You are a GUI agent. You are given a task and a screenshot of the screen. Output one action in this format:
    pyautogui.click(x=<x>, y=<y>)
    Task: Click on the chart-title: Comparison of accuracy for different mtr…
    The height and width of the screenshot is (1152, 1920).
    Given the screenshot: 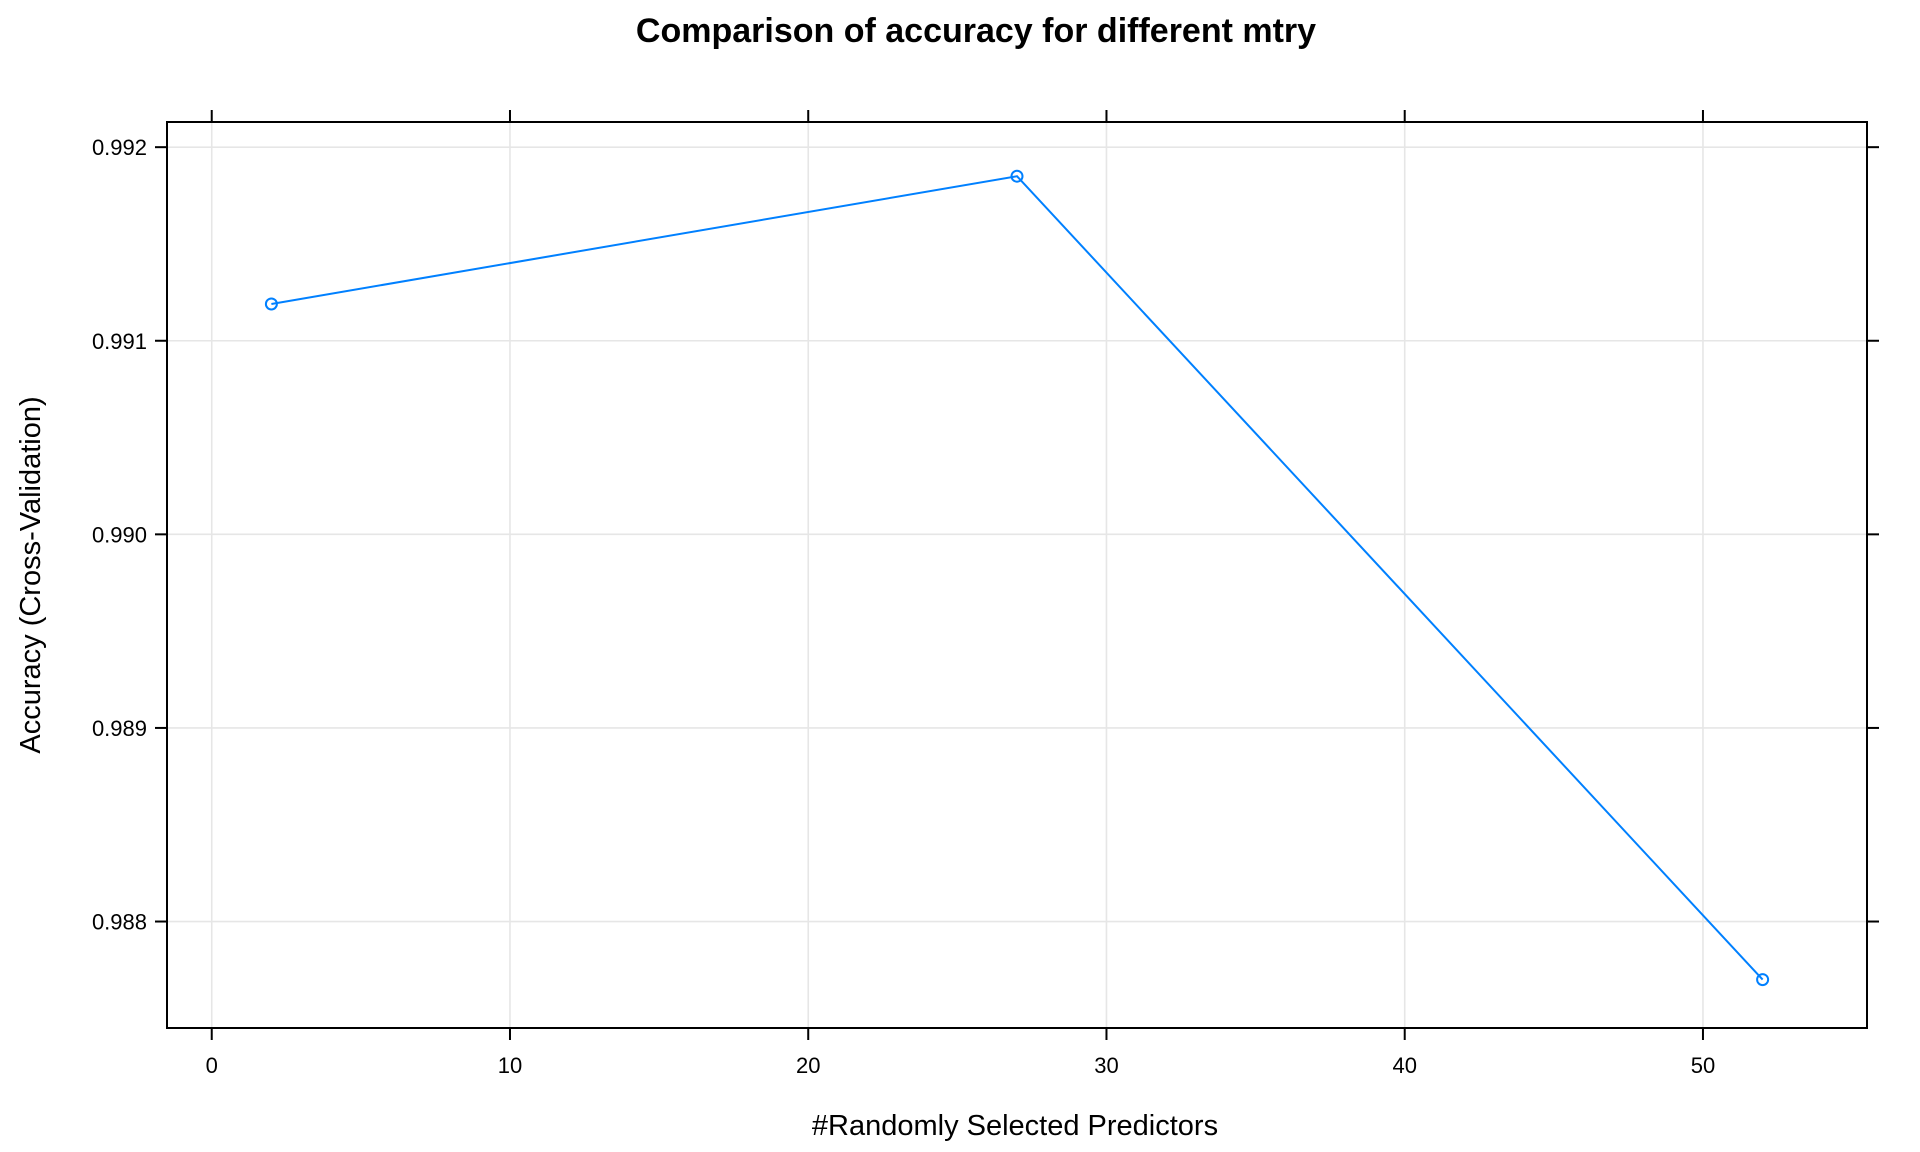 What is the action you would take?
    pyautogui.click(x=976, y=31)
    